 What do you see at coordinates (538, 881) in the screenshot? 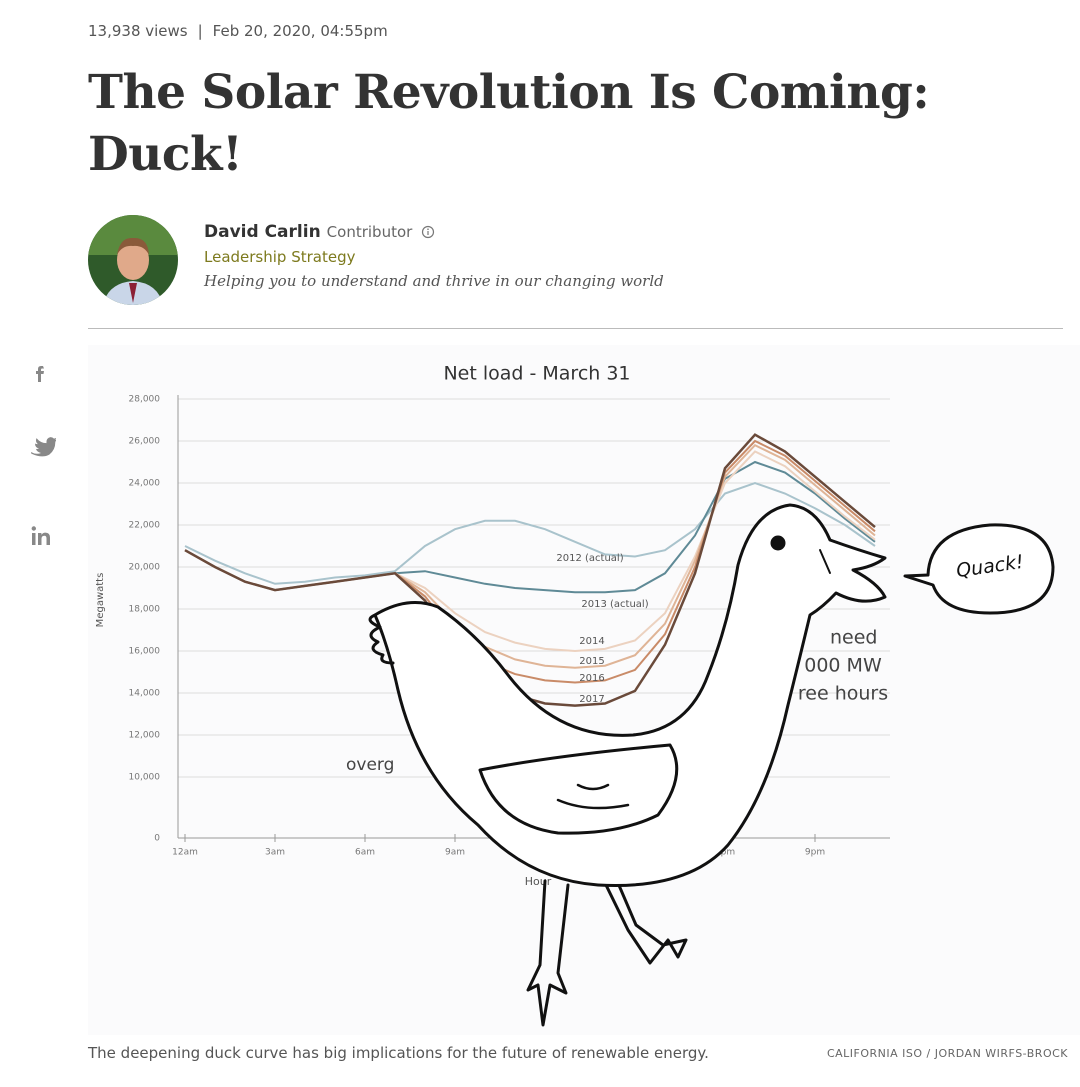
I see `x-axis-label: Hour` at bounding box center [538, 881].